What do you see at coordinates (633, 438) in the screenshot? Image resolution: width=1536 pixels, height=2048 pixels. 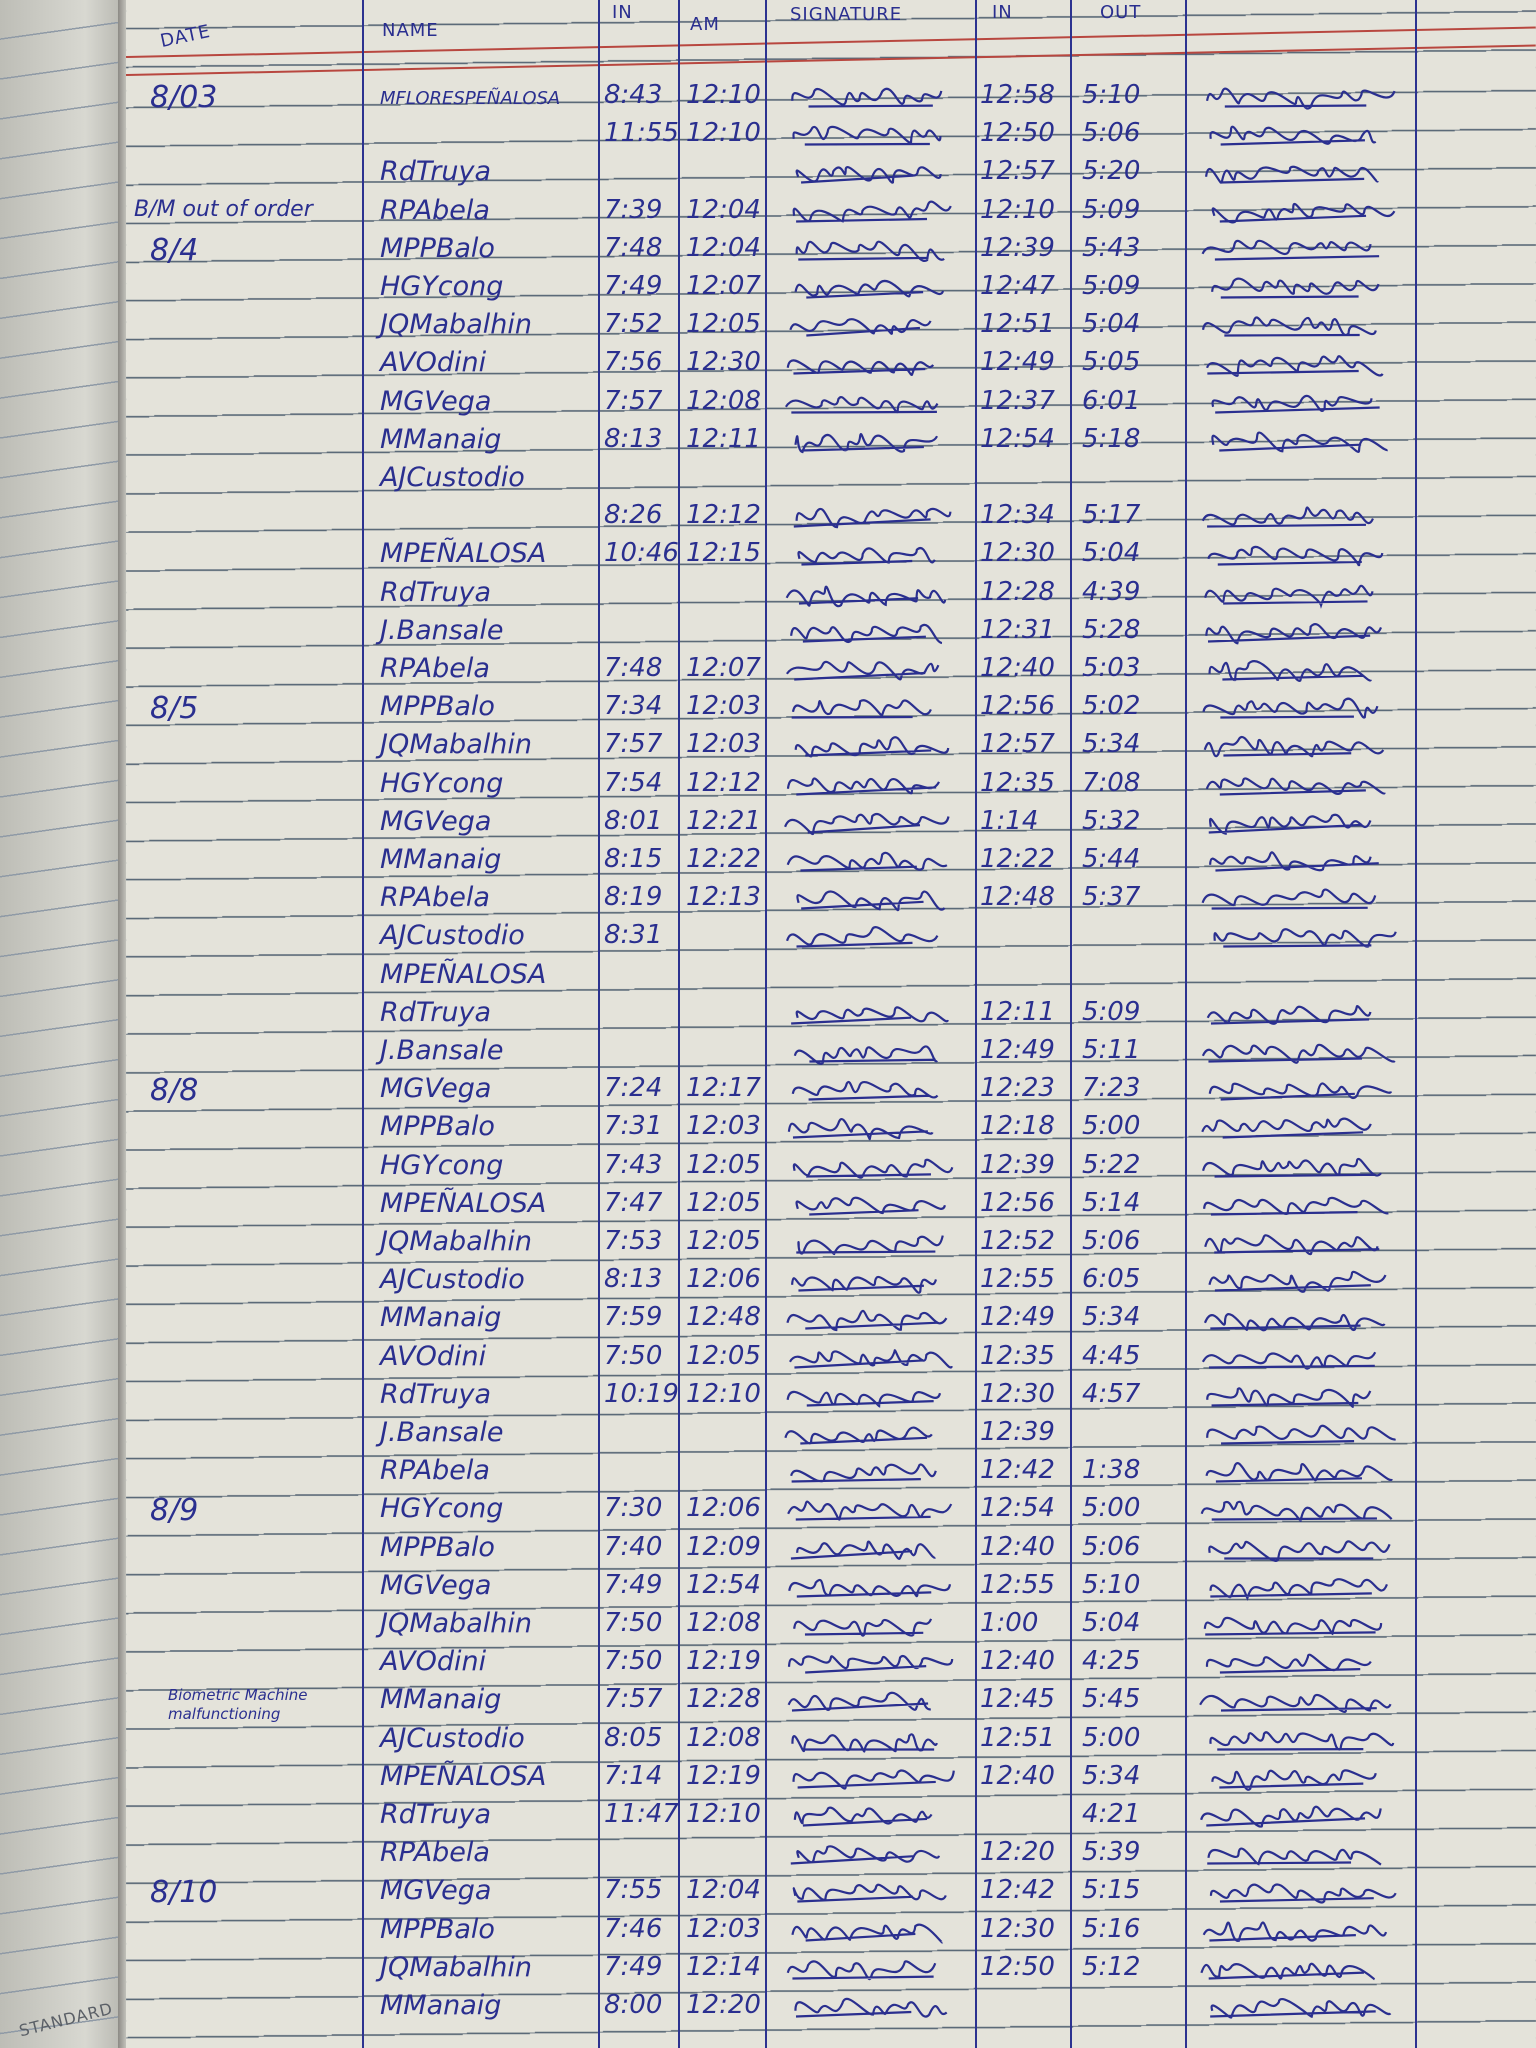 I see `am-in-cell: 8:13` at bounding box center [633, 438].